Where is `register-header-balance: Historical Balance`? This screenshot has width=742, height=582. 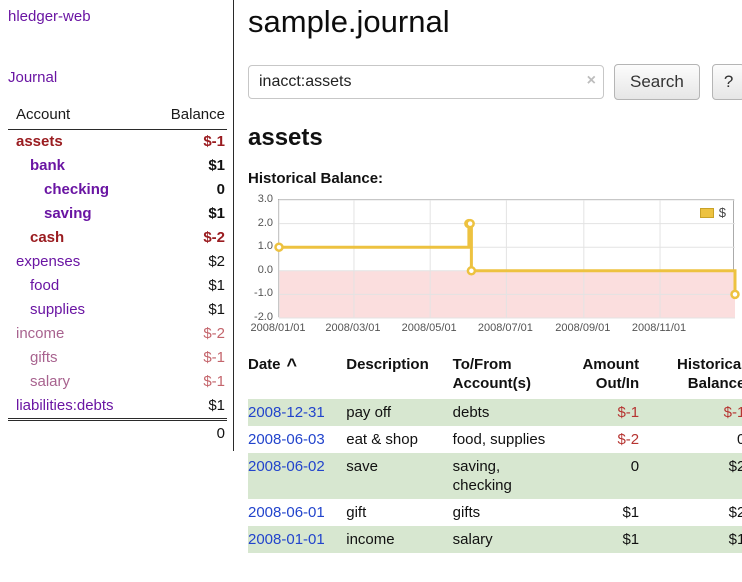
register-header-balance: Historical Balance is located at coordinates (709, 374).